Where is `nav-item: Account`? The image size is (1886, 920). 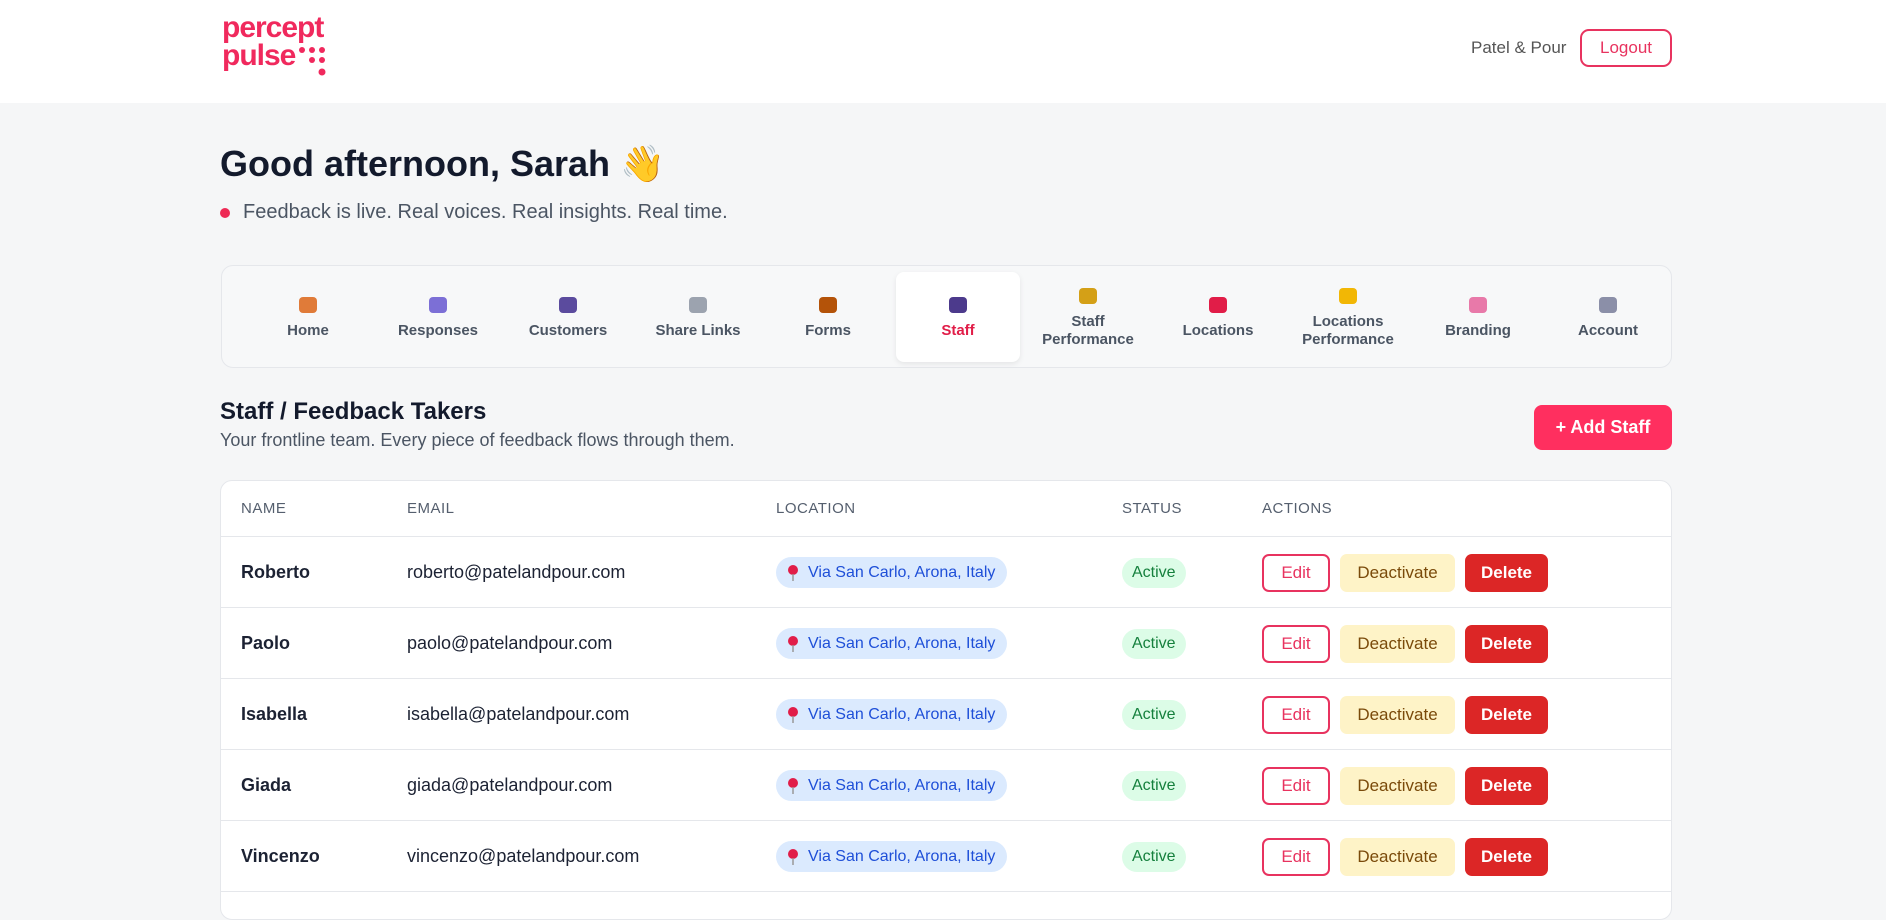
nav-item: Account is located at coordinates (1608, 317).